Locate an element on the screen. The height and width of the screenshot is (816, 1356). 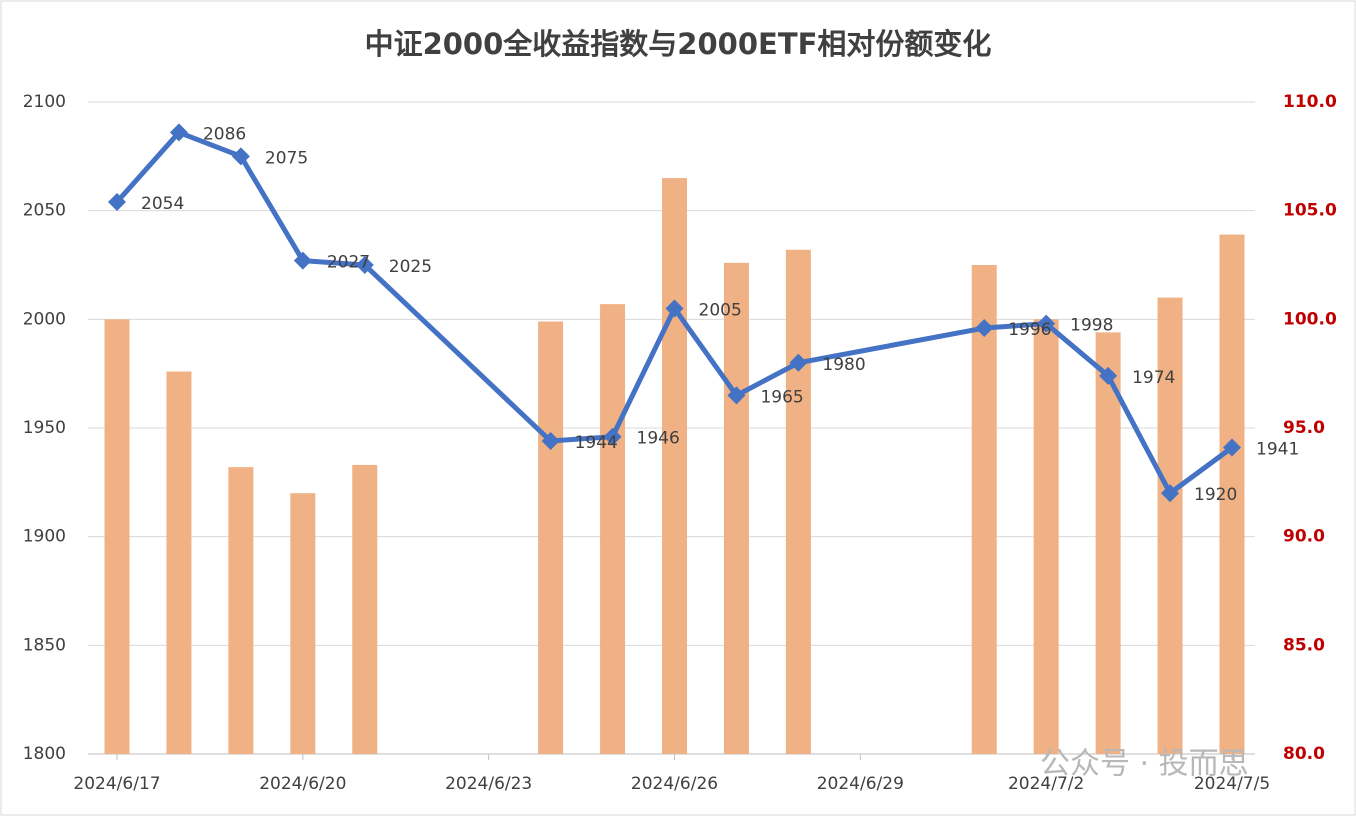
data-label: 1946 is located at coordinates (658, 439).